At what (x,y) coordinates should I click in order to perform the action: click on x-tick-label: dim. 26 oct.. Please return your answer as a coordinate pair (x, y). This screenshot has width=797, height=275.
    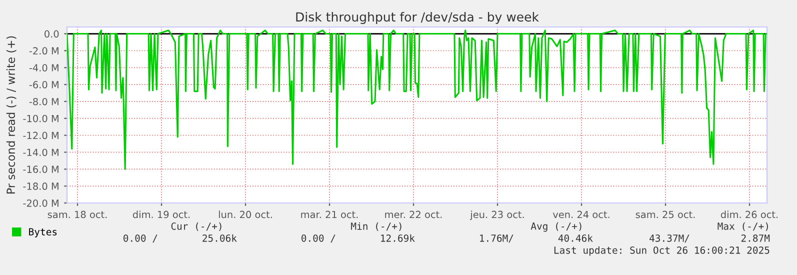
    Looking at the image, I should click on (749, 214).